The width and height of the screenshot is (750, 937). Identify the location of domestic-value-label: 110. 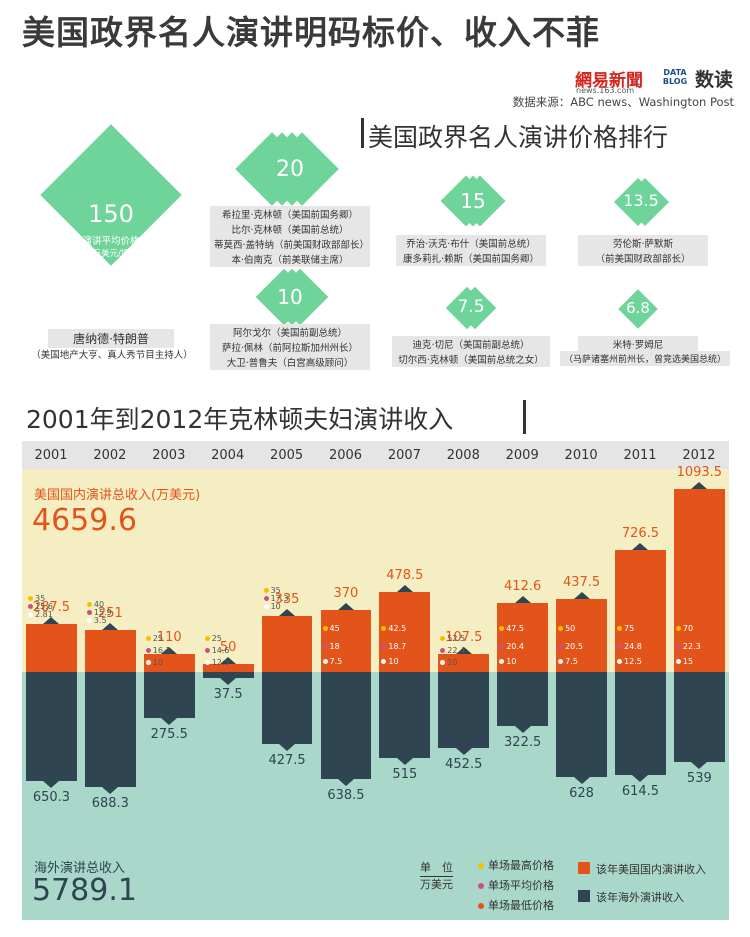
(169, 637).